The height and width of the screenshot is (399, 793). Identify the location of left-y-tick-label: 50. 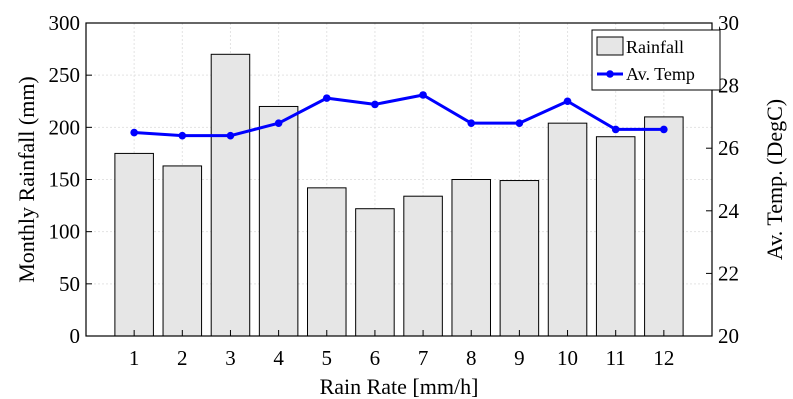
(69, 284).